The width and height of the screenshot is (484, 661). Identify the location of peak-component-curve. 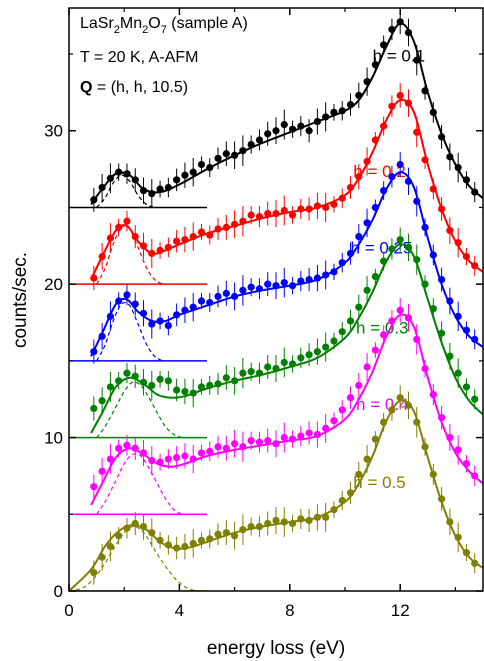
(130, 331).